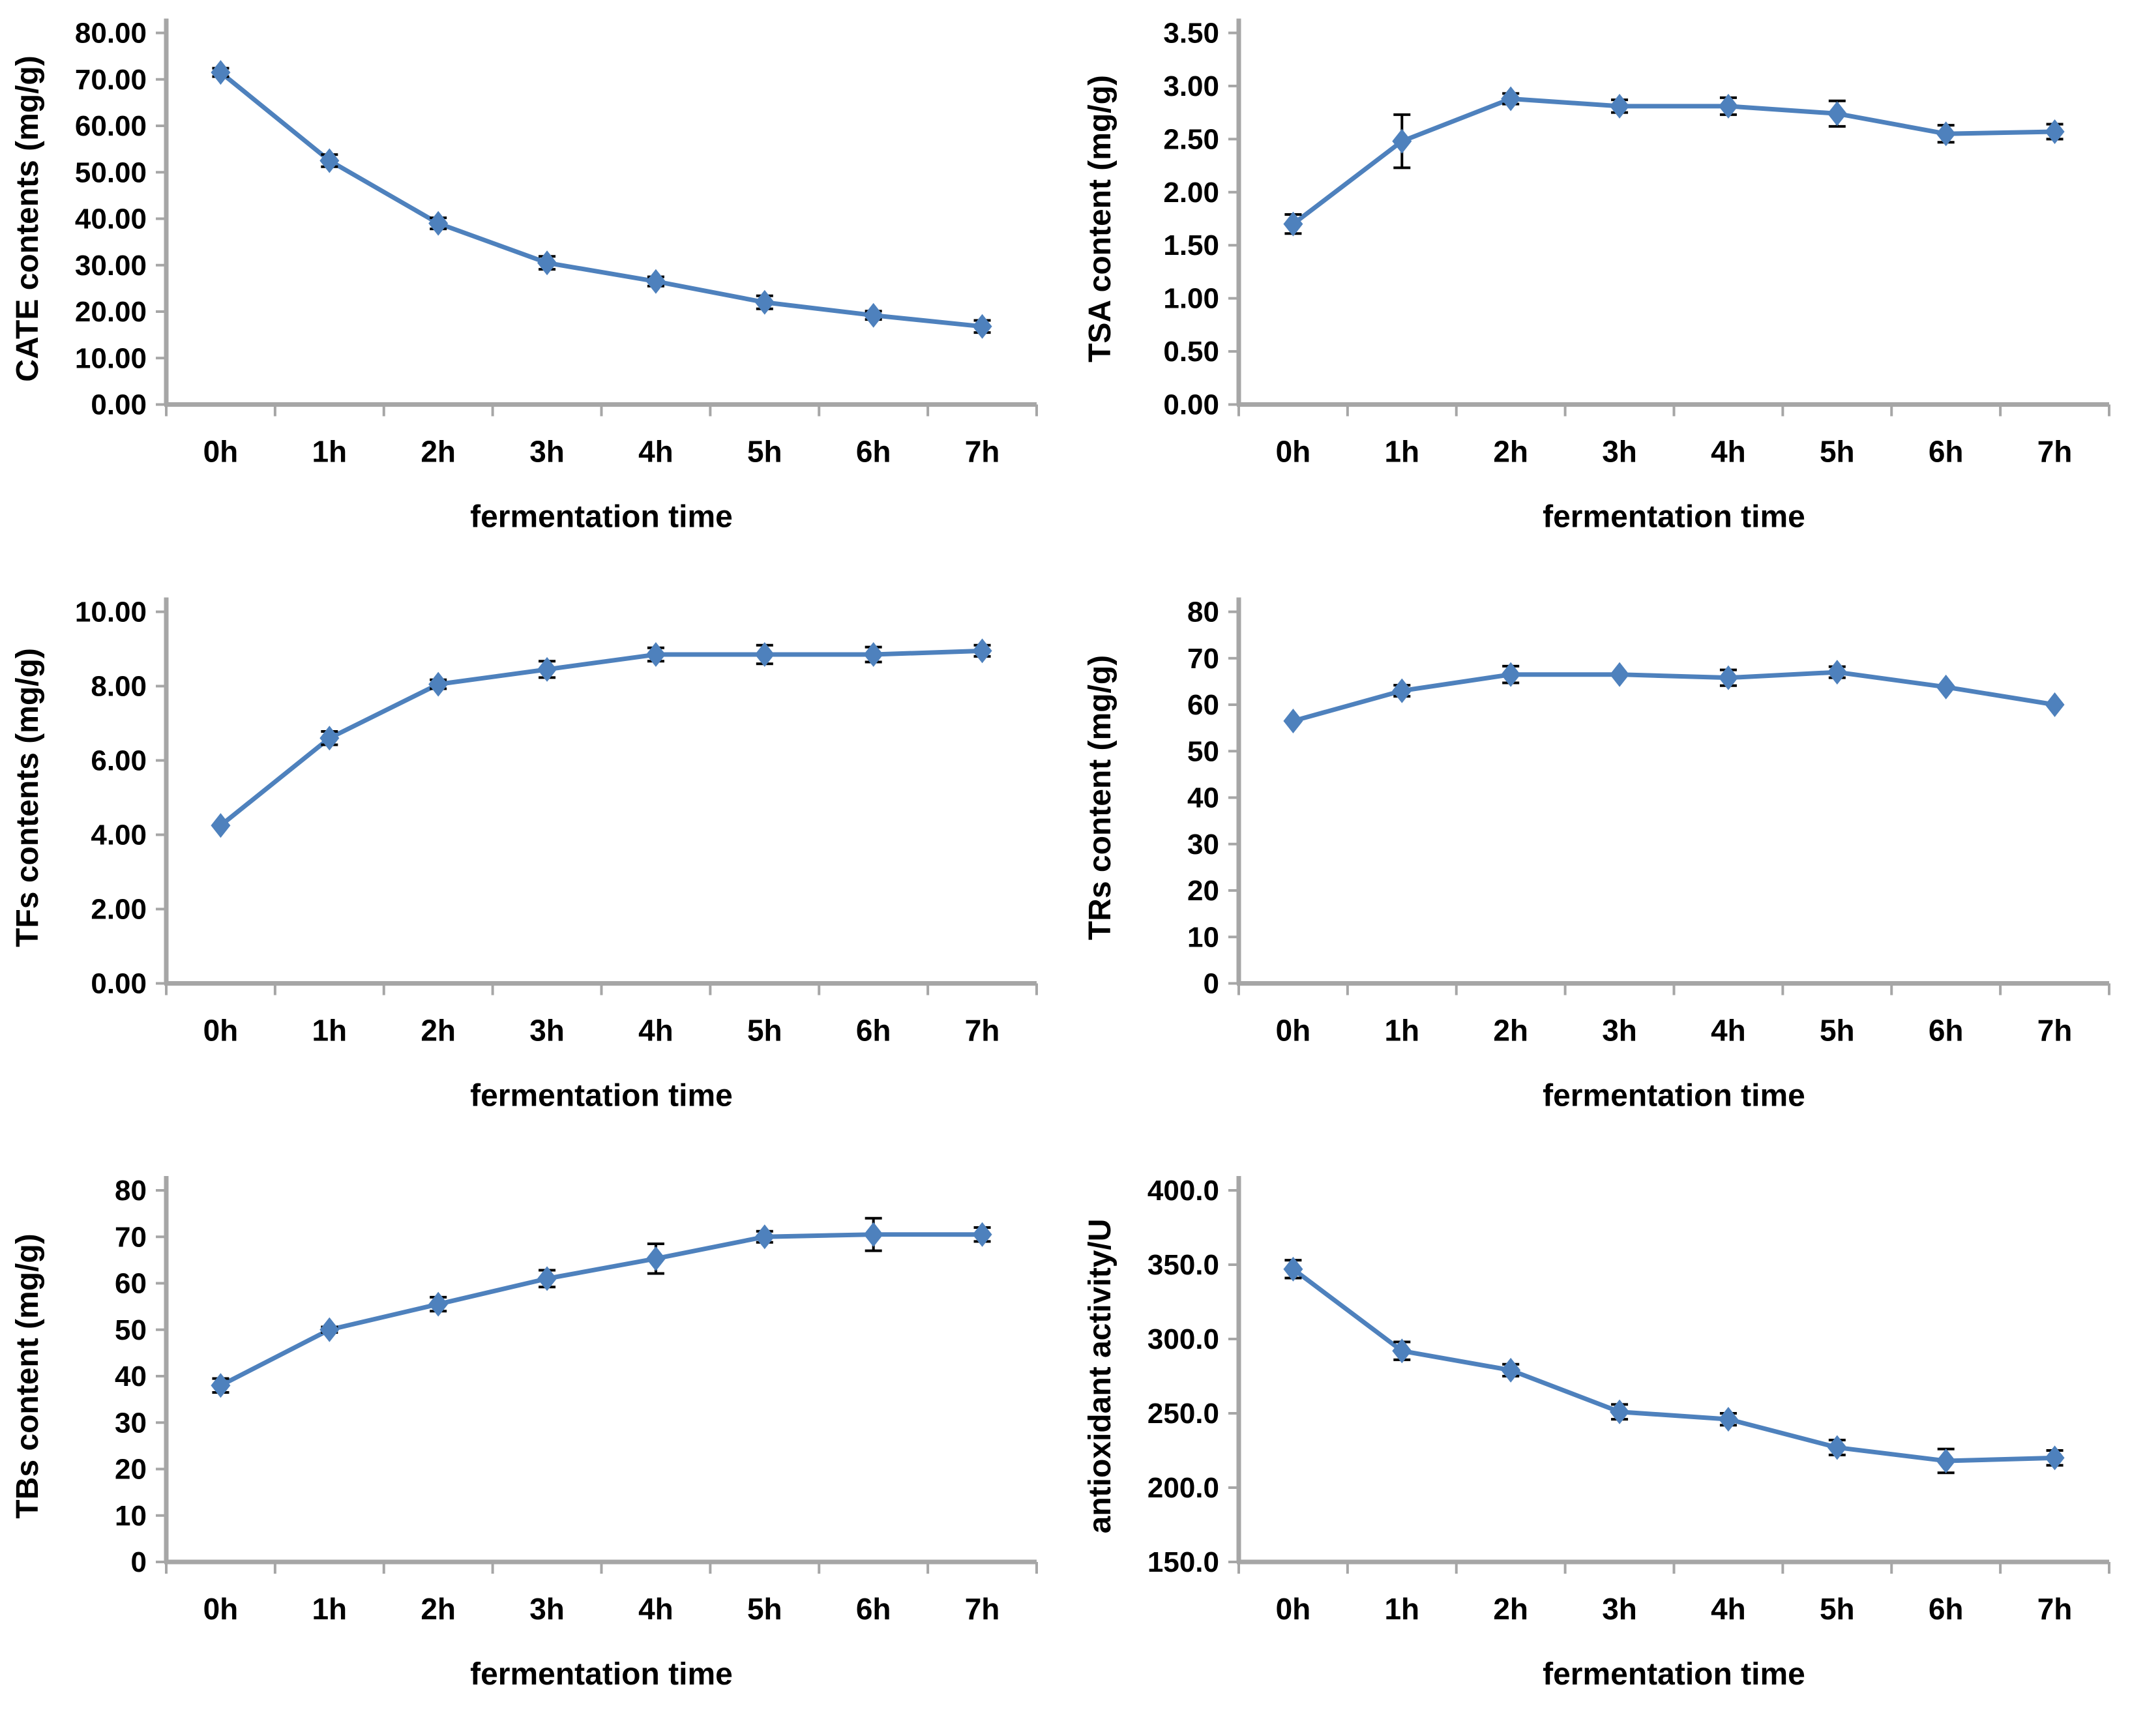  I want to click on y-tick-label: 200.0, so click(1183, 1488).